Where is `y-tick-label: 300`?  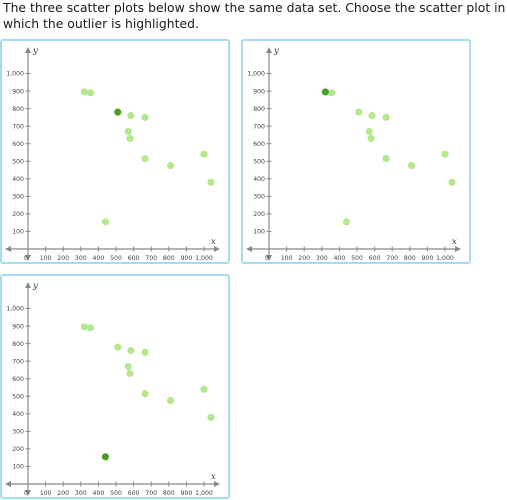
y-tick-label: 300 is located at coordinates (18, 197).